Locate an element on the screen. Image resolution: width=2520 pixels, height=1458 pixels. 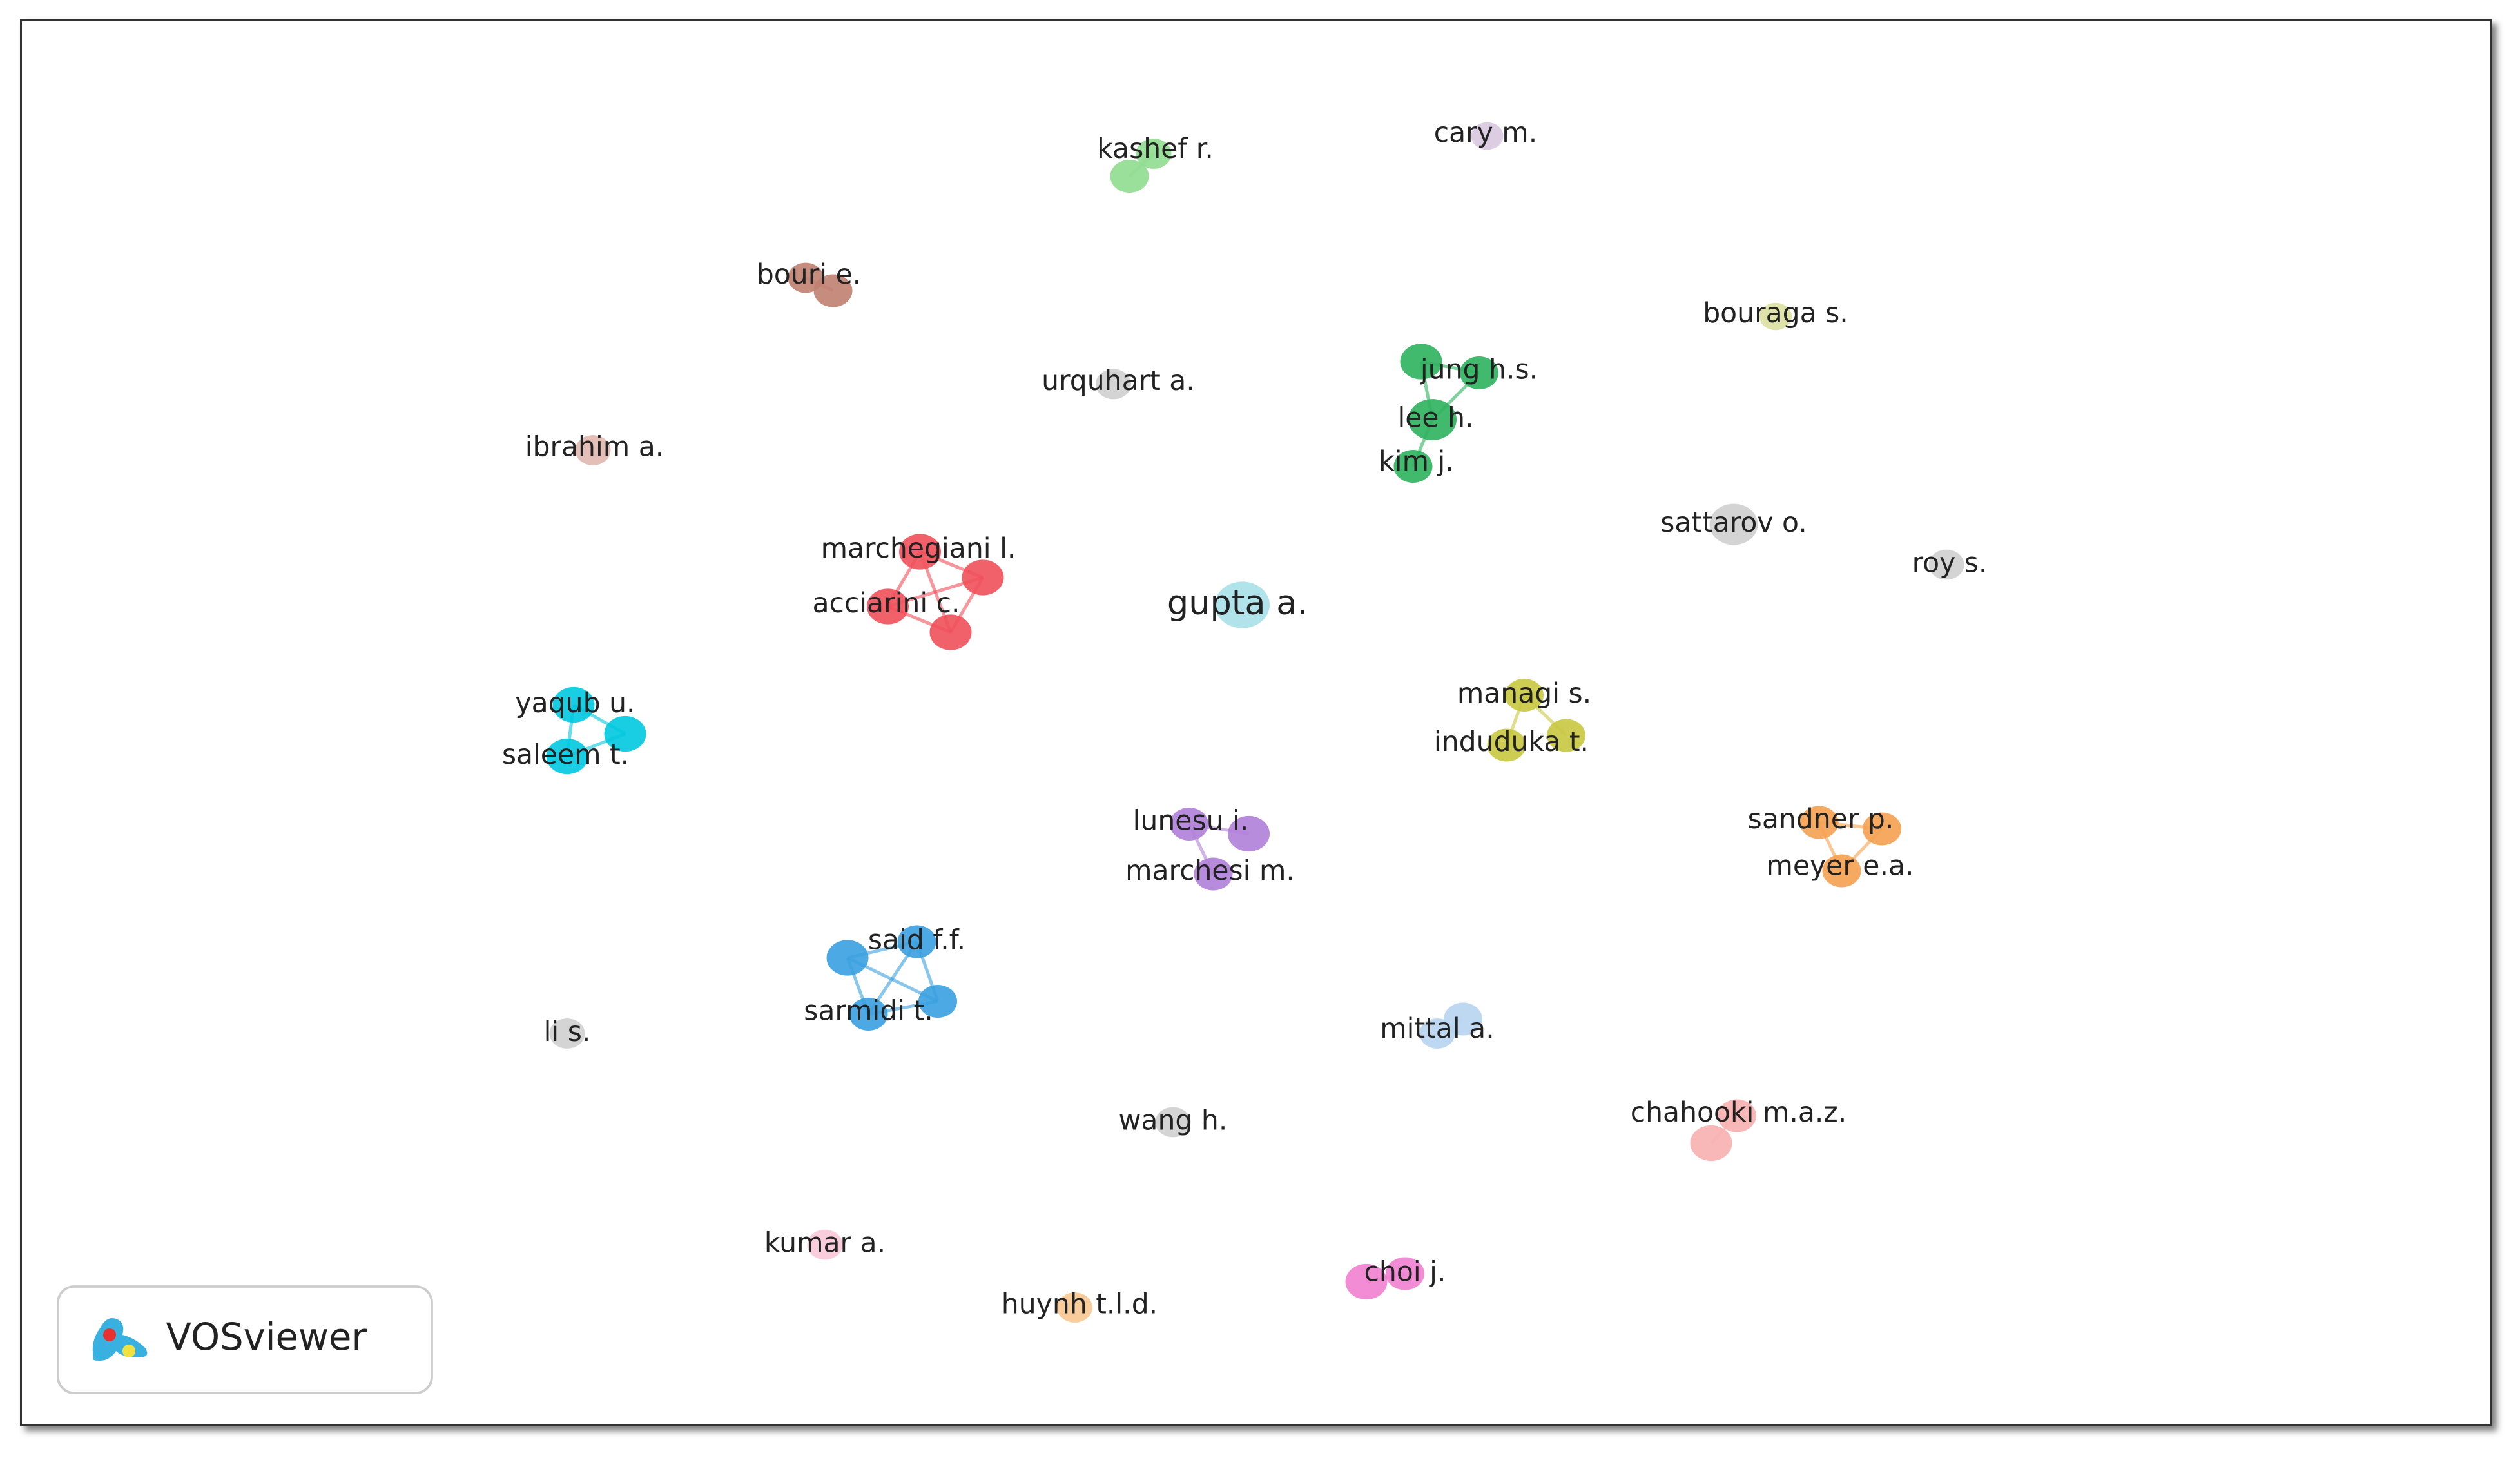
node-label: kumar a. is located at coordinates (825, 1243).